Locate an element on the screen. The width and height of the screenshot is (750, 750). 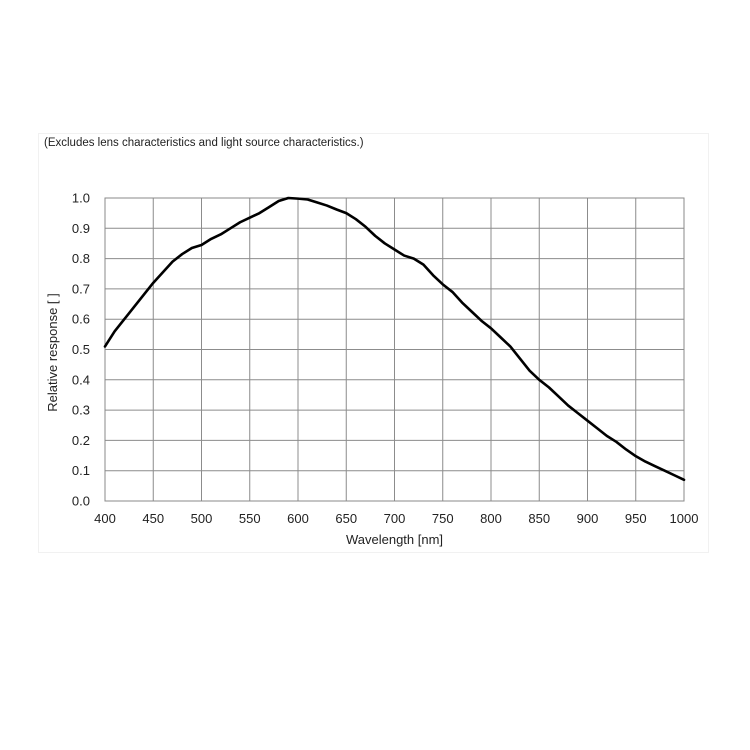
x-tick-label: 700 is located at coordinates (395, 518).